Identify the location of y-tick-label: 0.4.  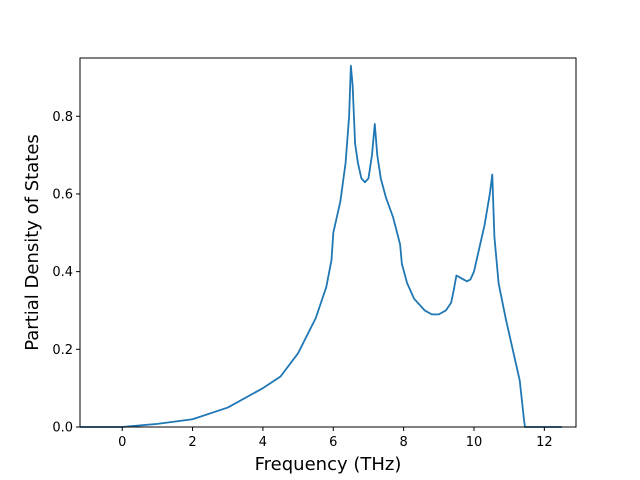
(62, 272).